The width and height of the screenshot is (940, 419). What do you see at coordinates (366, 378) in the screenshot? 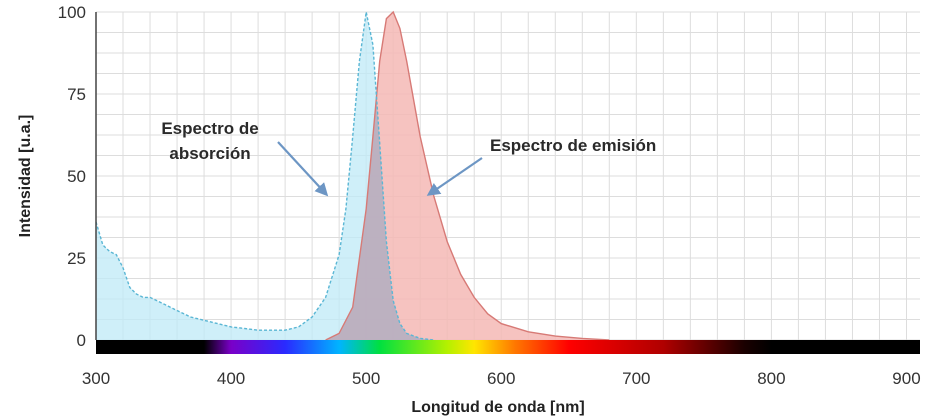
I see `x-tick-label: 500` at bounding box center [366, 378].